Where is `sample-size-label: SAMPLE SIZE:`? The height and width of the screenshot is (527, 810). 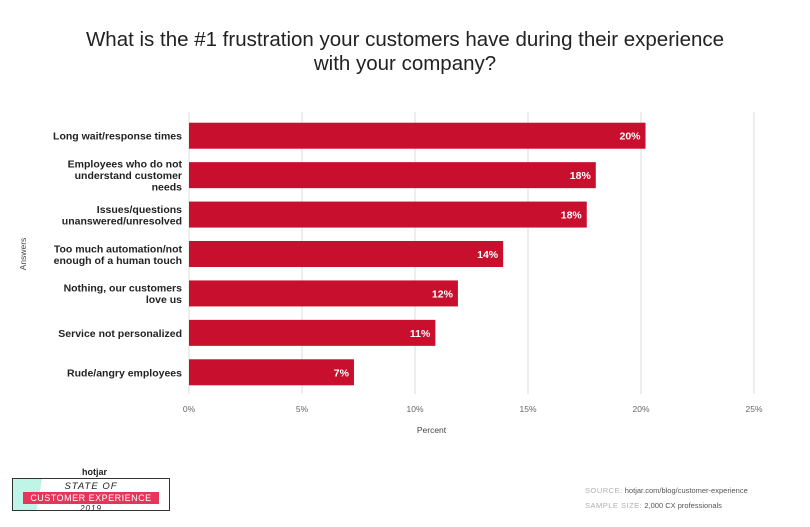 sample-size-label: SAMPLE SIZE: is located at coordinates (614, 505).